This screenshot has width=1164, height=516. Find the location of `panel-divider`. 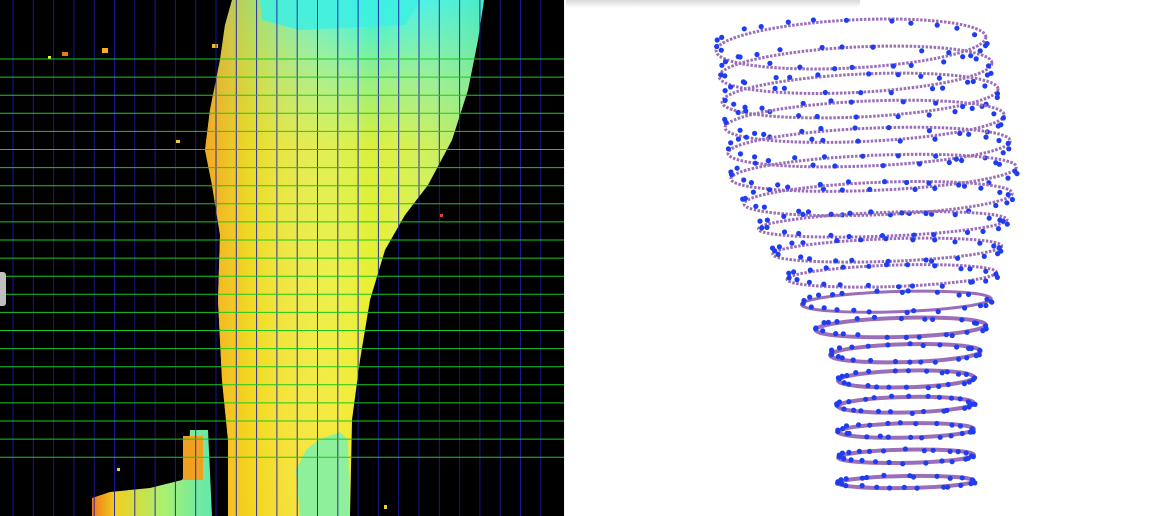

panel-divider is located at coordinates (564, 258).